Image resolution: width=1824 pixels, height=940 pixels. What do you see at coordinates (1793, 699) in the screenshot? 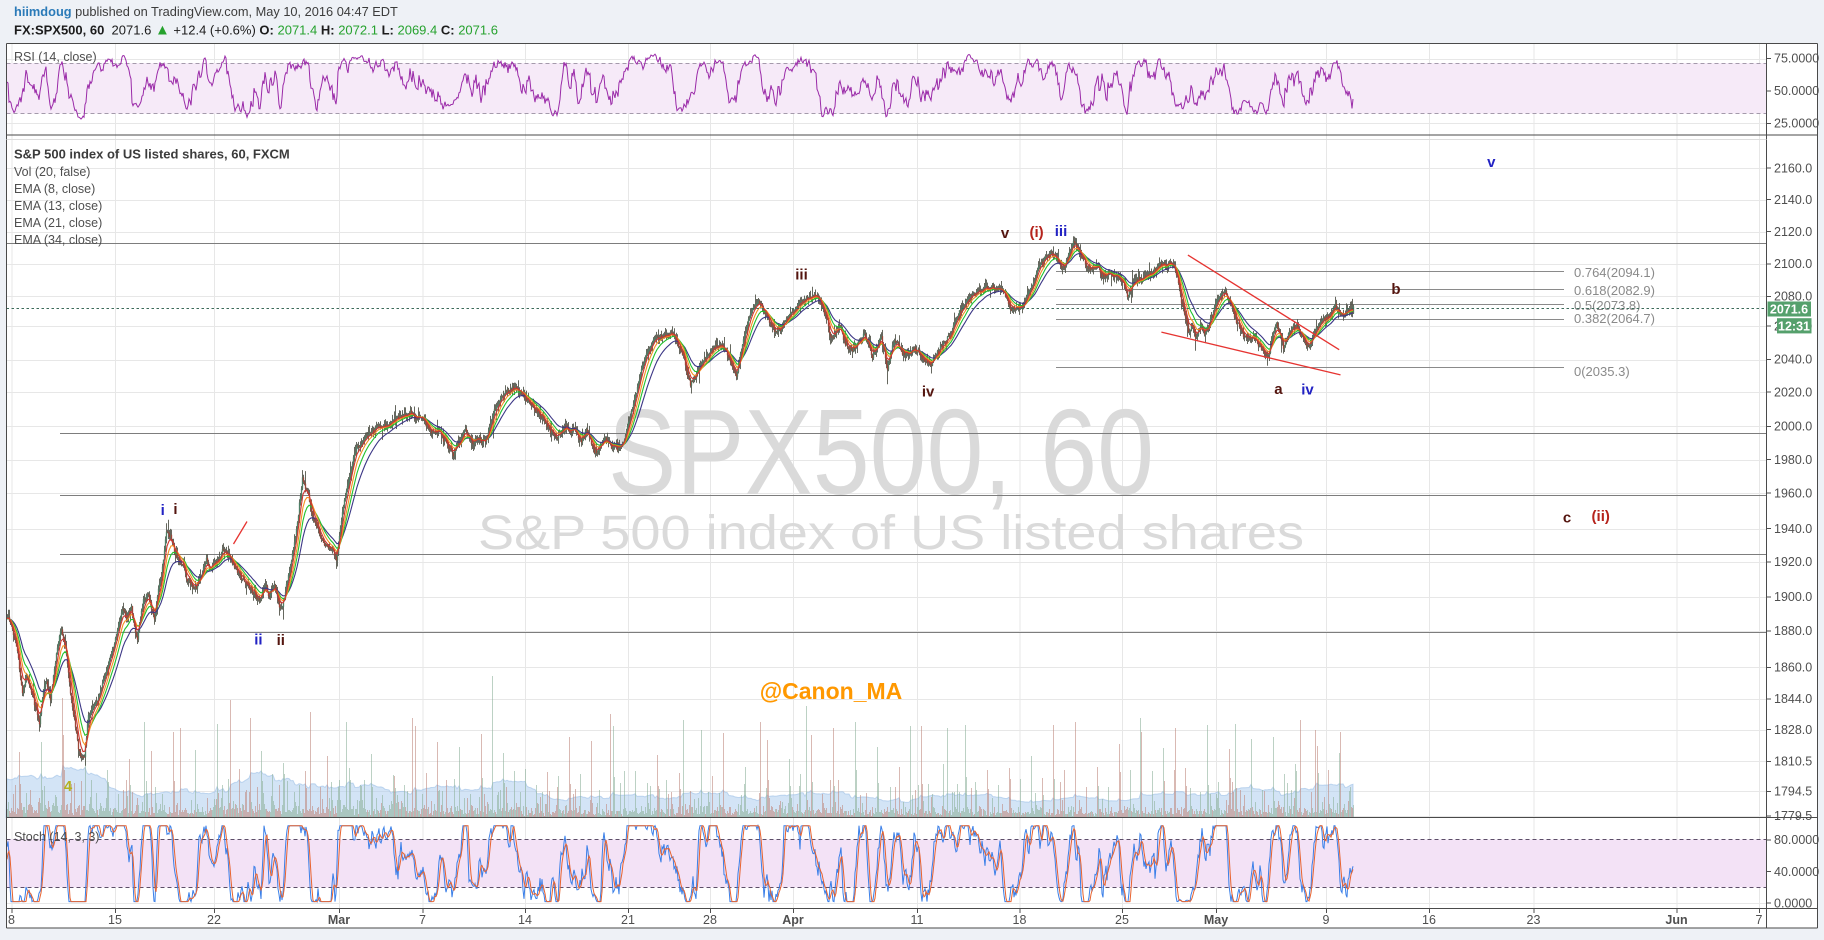
I see `svg-text: 1844.0` at bounding box center [1793, 699].